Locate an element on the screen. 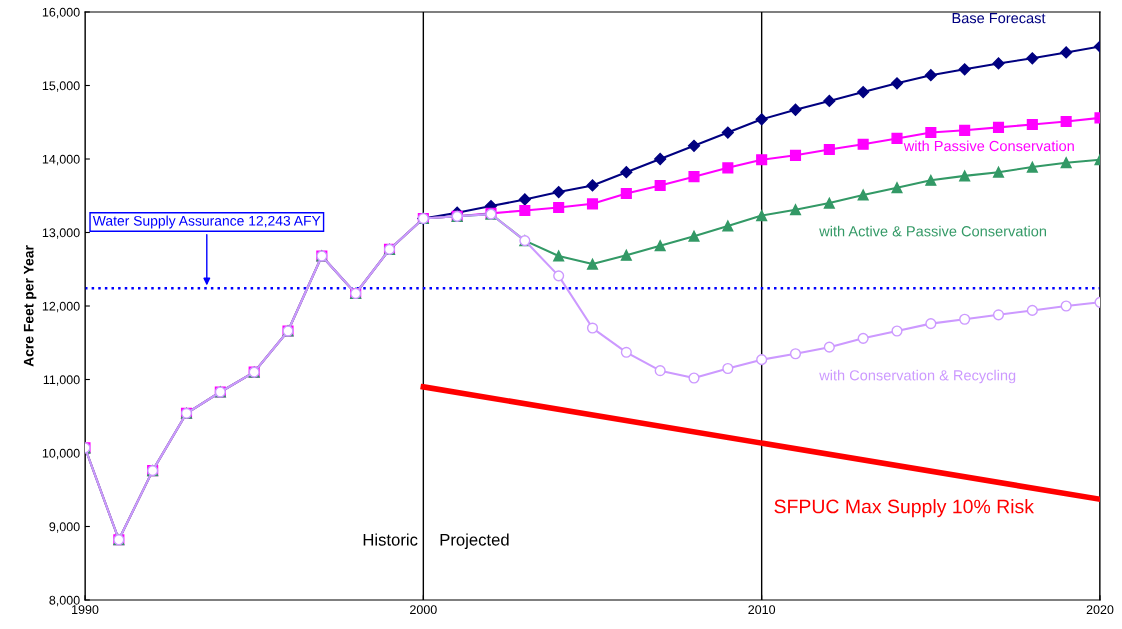  y-tick-label: 16,000 is located at coordinates (61, 13).